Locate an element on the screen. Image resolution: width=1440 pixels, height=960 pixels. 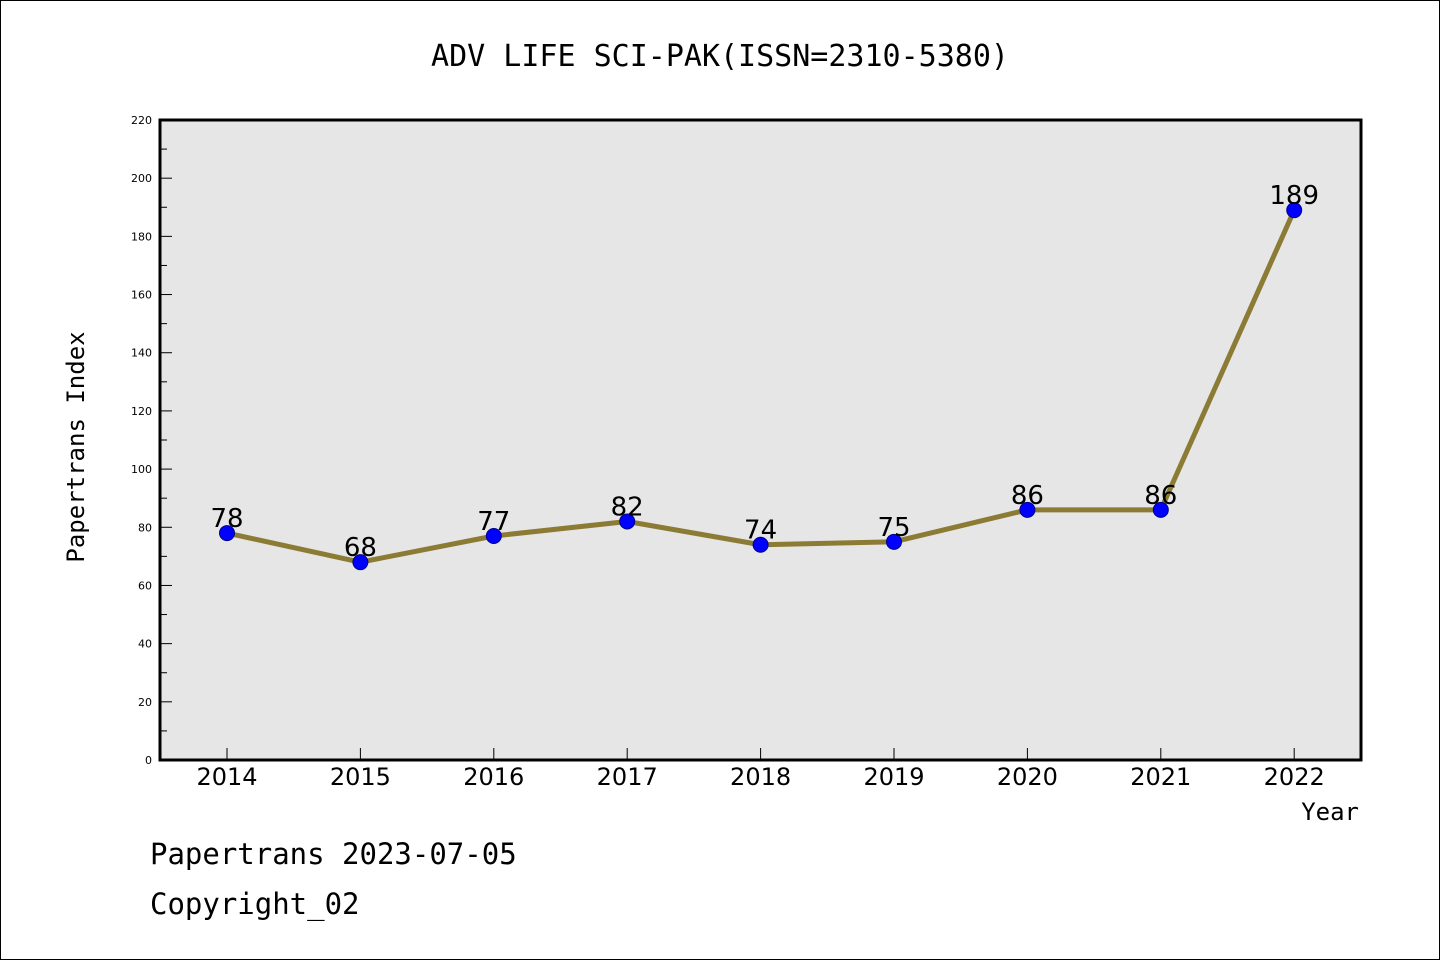
y-tick-label: 80 is located at coordinates (145, 527).